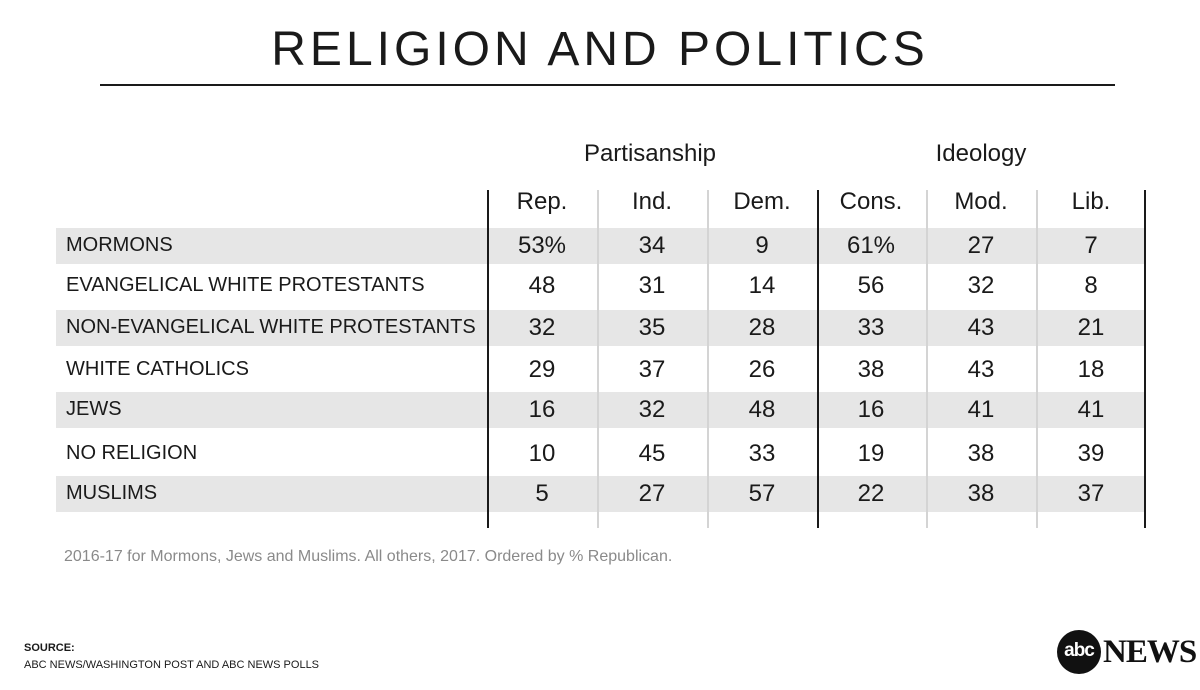 This screenshot has height=690, width=1200. What do you see at coordinates (871, 453) in the screenshot?
I see `table-cell: 19` at bounding box center [871, 453].